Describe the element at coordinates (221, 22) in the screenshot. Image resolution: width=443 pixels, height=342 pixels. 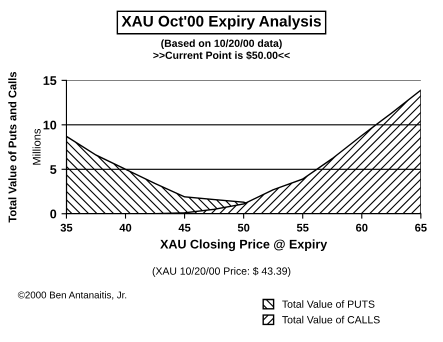
I see `chart-title: XAU Oct'00 Expiry Analysis` at that location.